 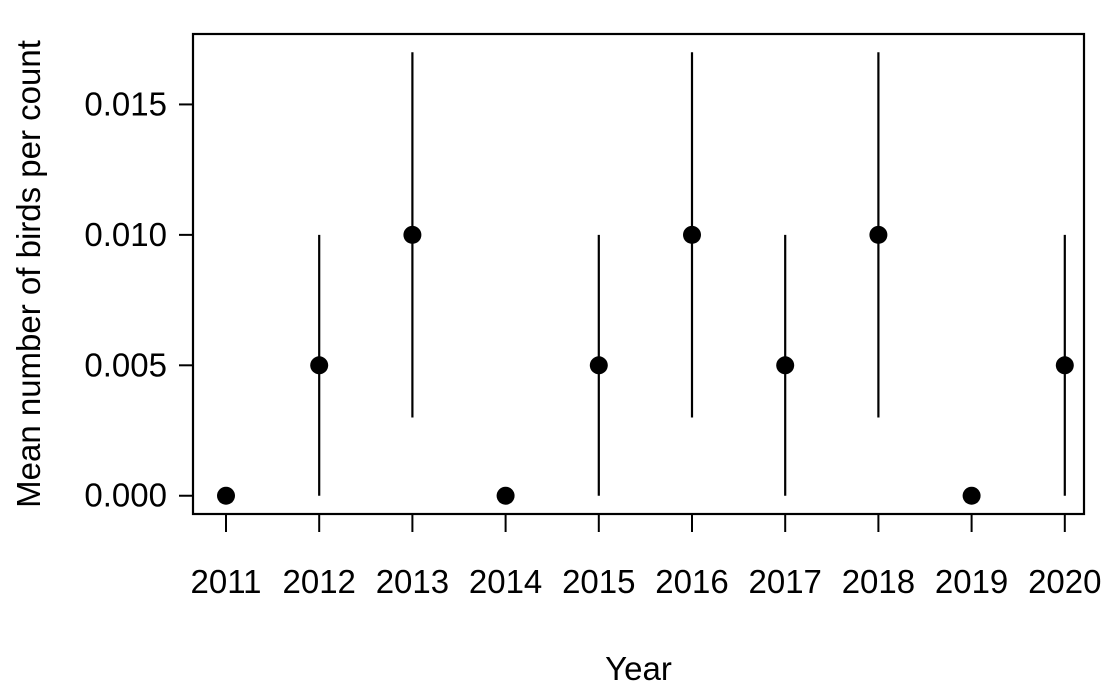 What do you see at coordinates (125, 495) in the screenshot?
I see `y-tick-label: 0.000` at bounding box center [125, 495].